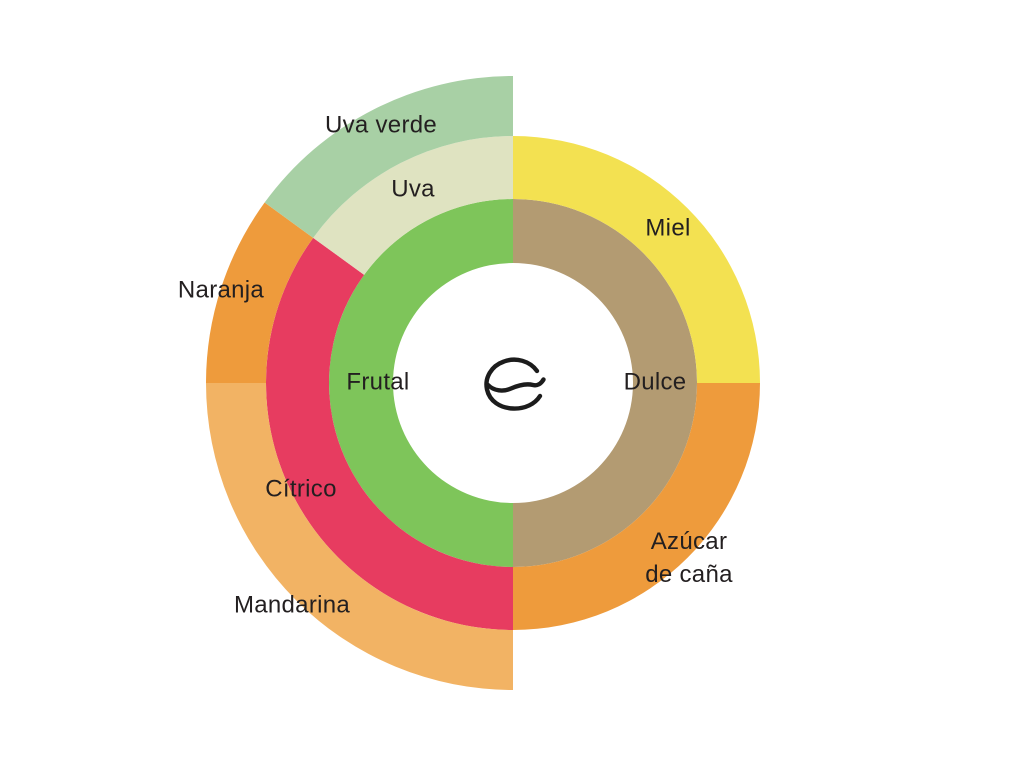 The image size is (1024, 768). What do you see at coordinates (636, 506) in the screenshot?
I see `segment-azucar-de-cana` at bounding box center [636, 506].